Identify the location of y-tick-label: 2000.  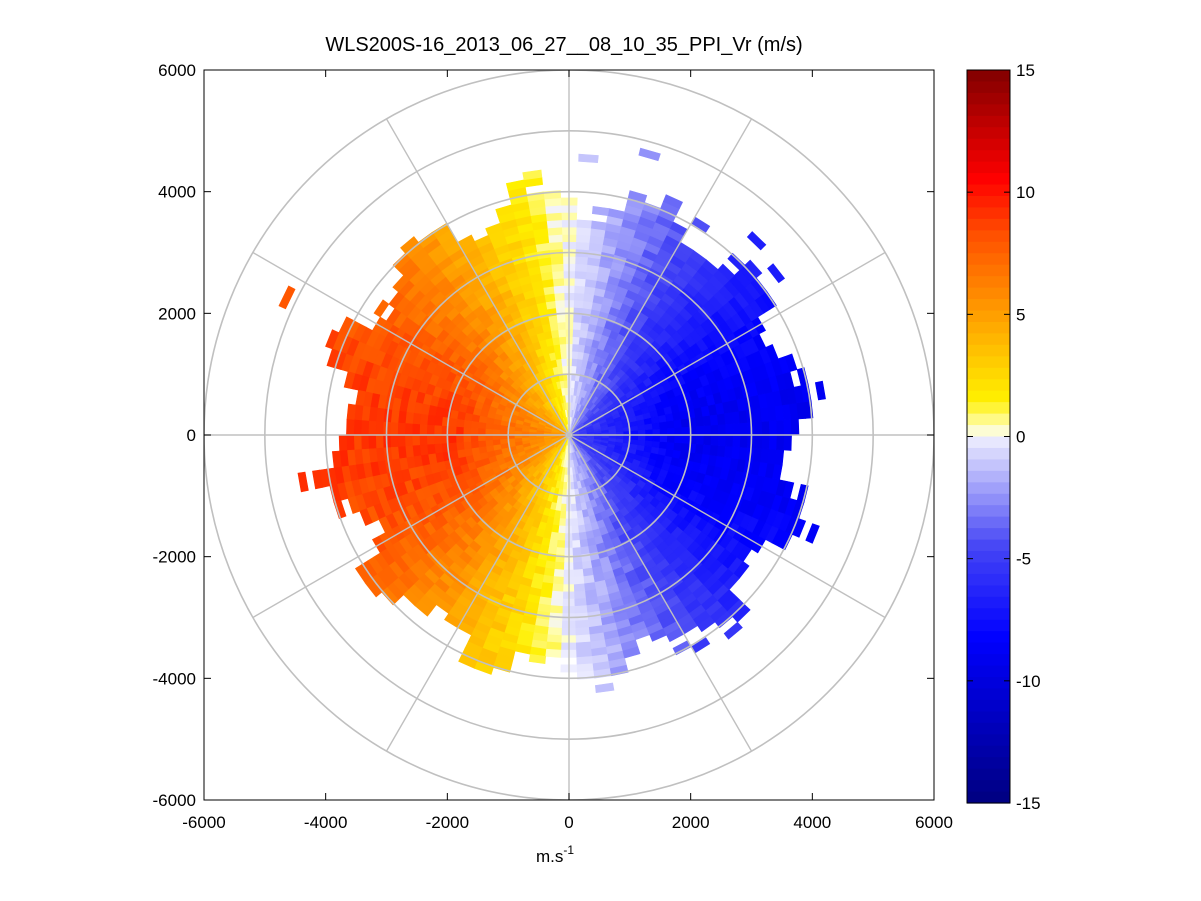
(177, 313).